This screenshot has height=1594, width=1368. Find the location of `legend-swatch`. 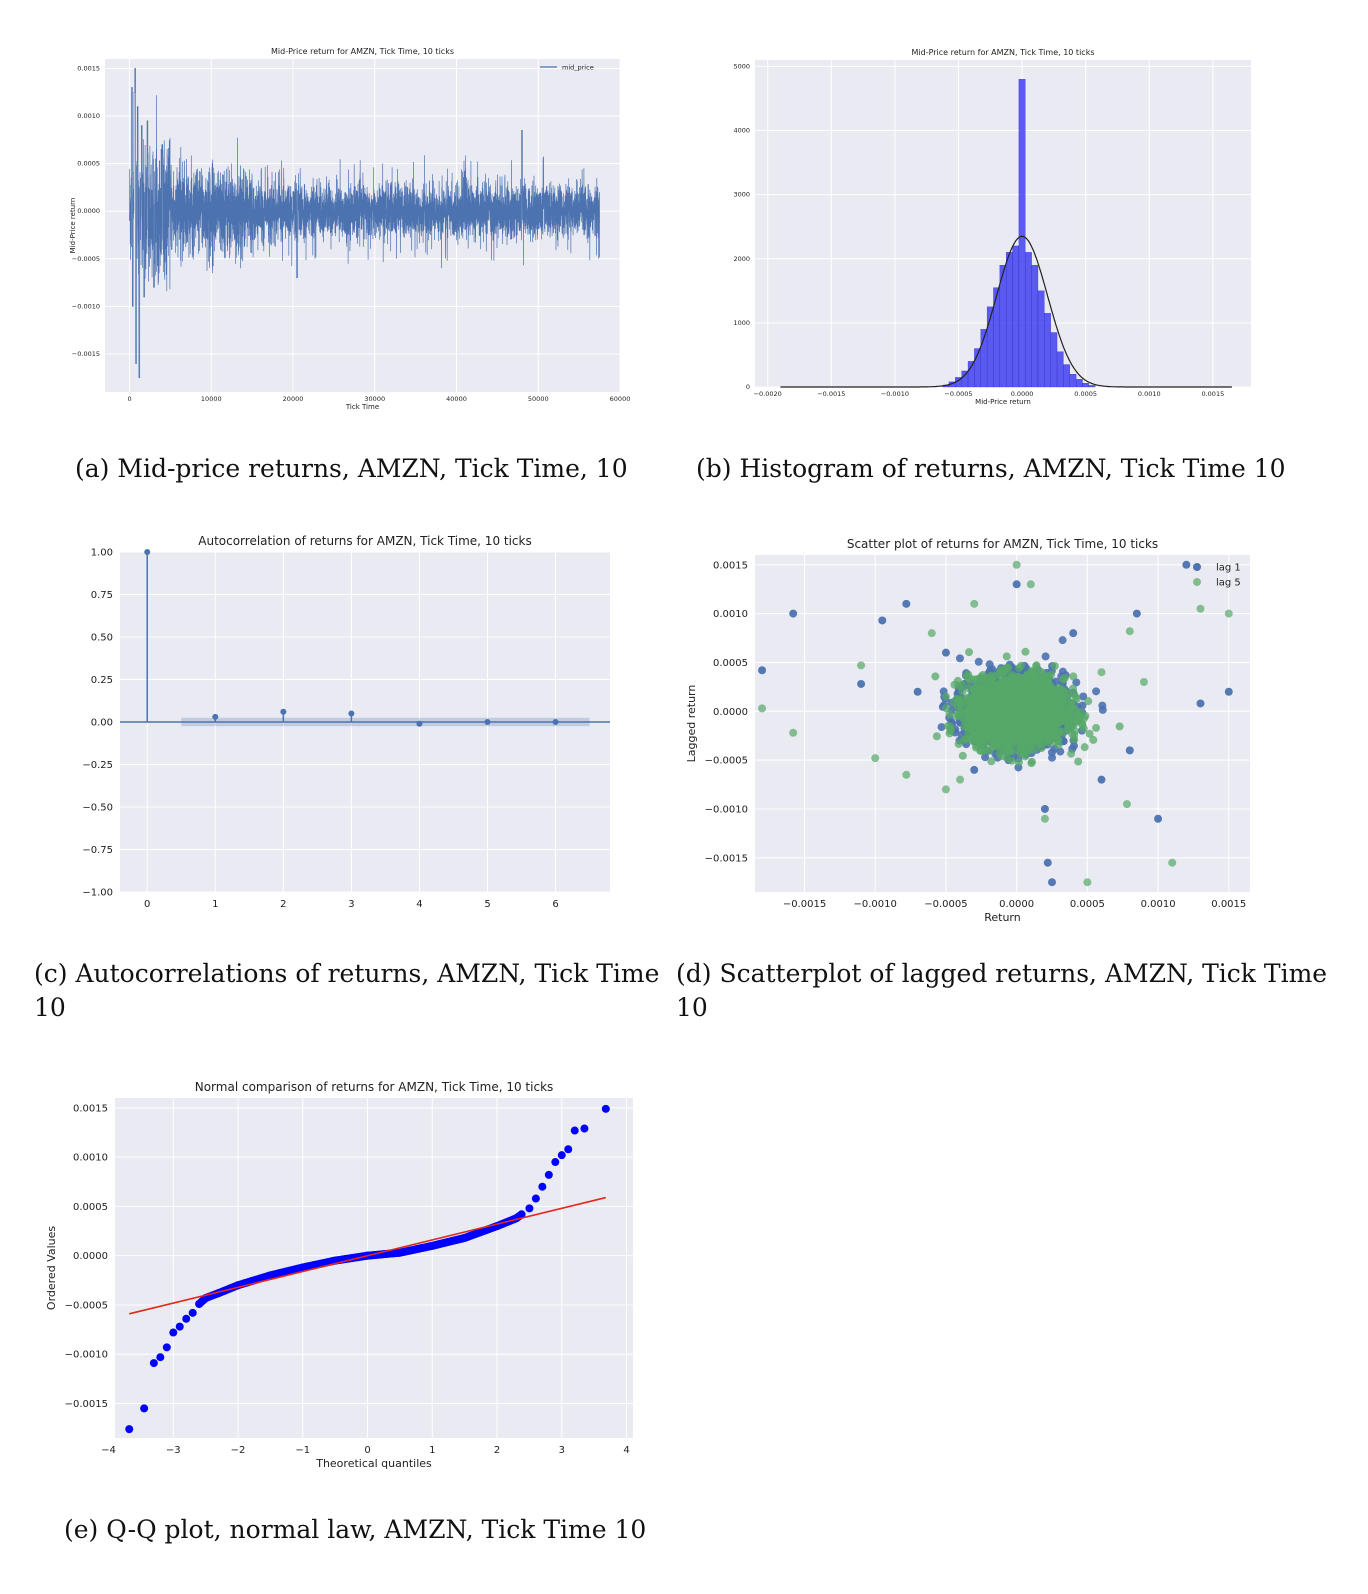

legend-swatch is located at coordinates (1197, 582).